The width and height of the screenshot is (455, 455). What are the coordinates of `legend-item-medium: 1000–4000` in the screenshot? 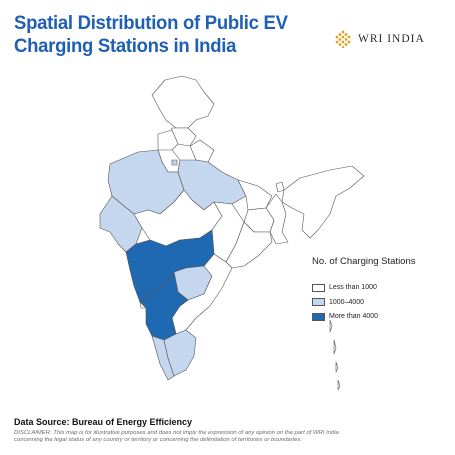 It's located at (382, 302).